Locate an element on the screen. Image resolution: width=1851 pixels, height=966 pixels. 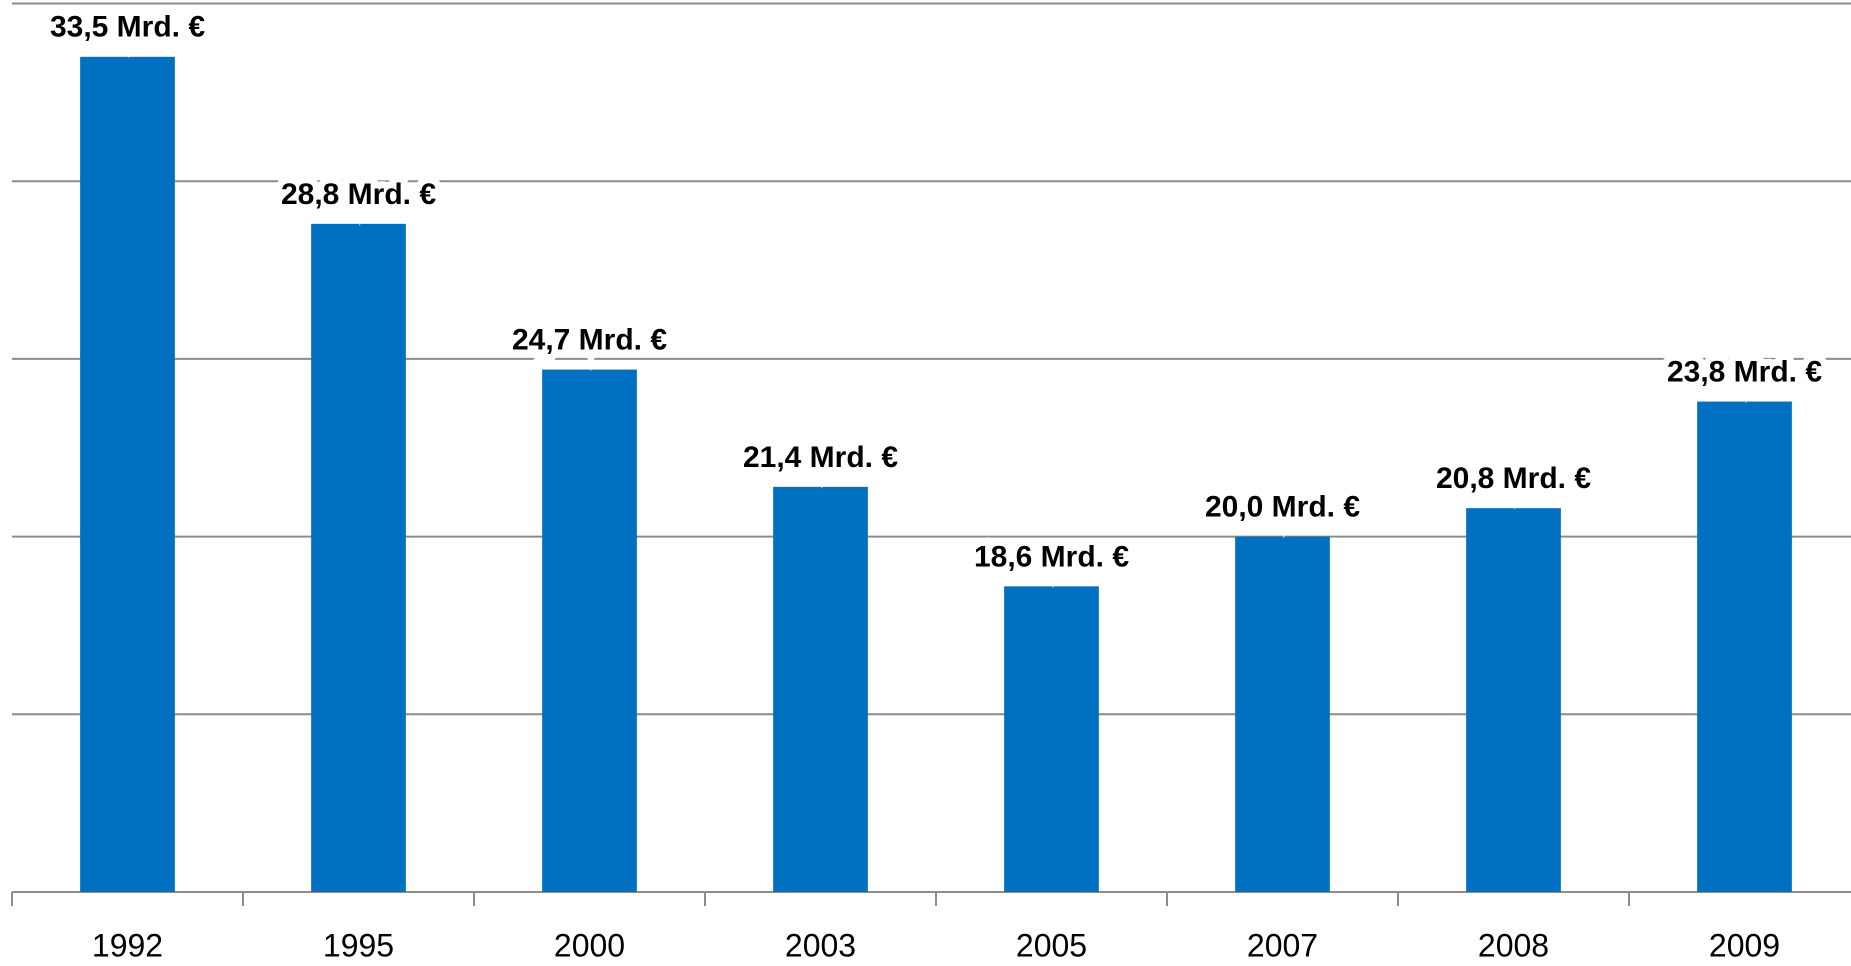
x-tick-label: 2003 is located at coordinates (820, 945).